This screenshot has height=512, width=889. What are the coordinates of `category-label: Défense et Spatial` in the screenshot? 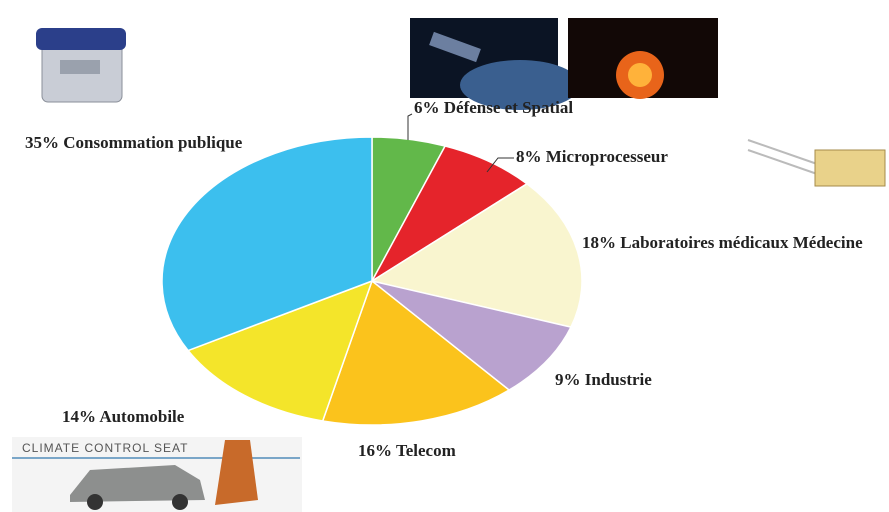 It's located at (508, 107).